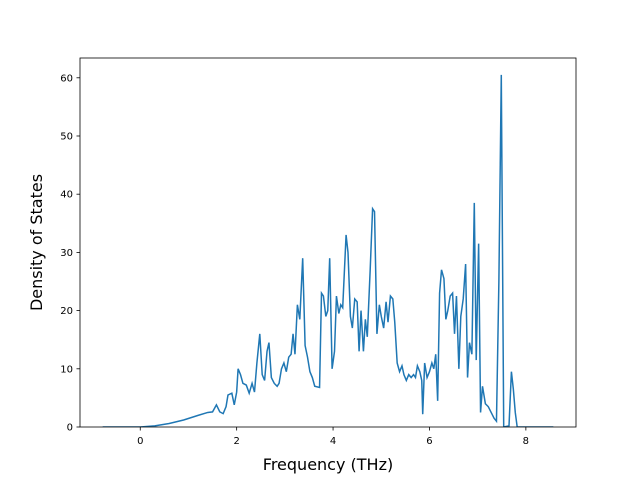 The width and height of the screenshot is (640, 480). I want to click on y-tick-label: 10, so click(66, 369).